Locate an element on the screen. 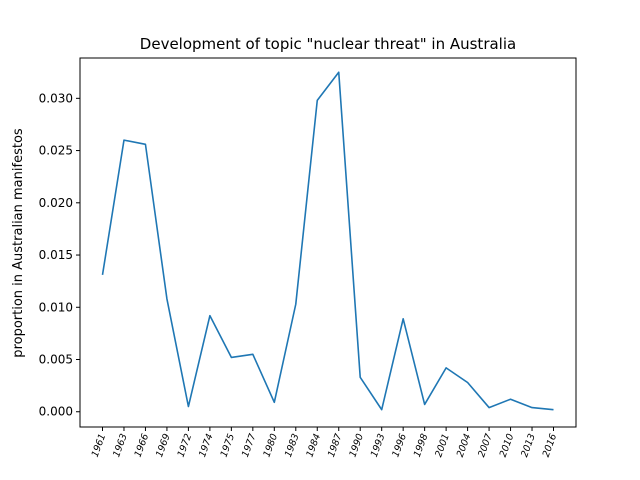 The image size is (640, 480). x-tick-label: 1984 is located at coordinates (313, 445).